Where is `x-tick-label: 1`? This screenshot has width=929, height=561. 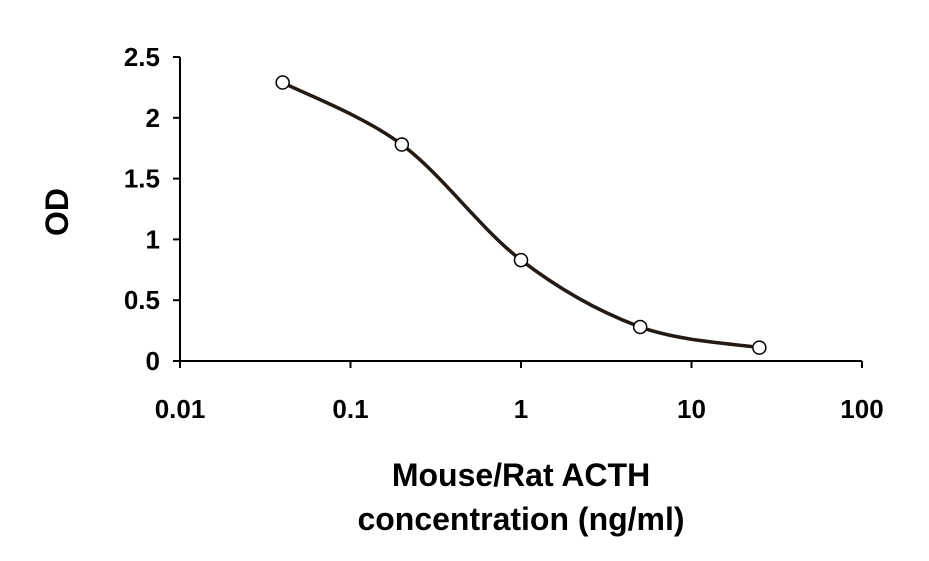 x-tick-label: 1 is located at coordinates (521, 409).